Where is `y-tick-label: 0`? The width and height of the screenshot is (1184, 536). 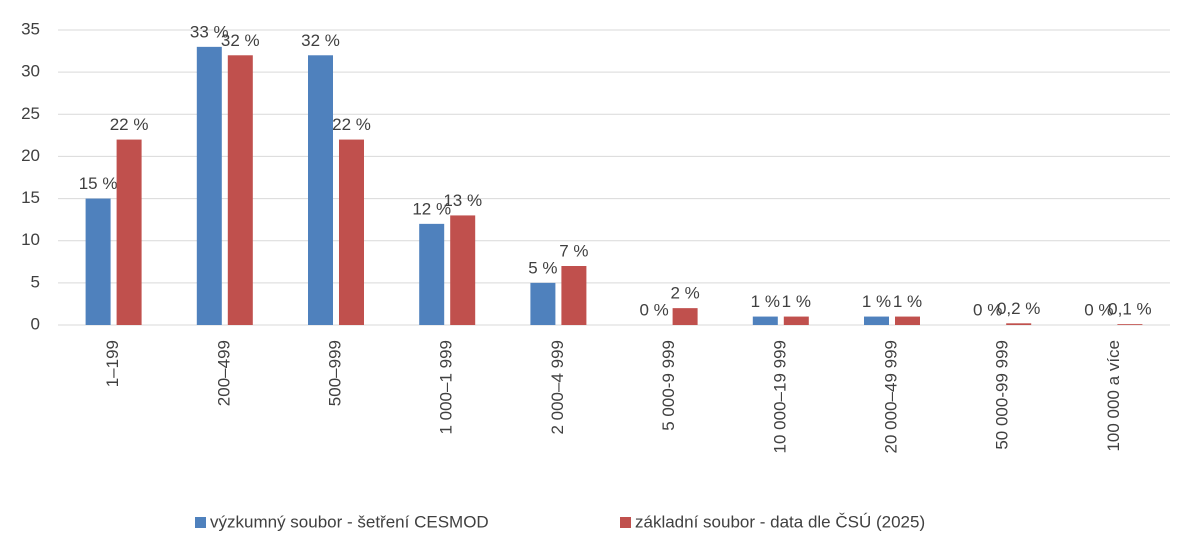
y-tick-label: 0 is located at coordinates (35, 323).